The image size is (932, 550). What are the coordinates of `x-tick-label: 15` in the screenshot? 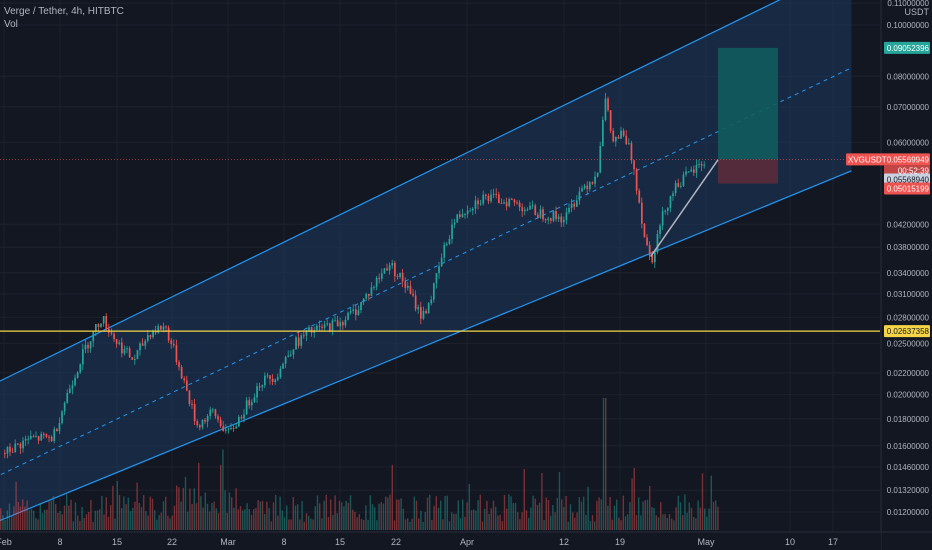 It's located at (340, 542).